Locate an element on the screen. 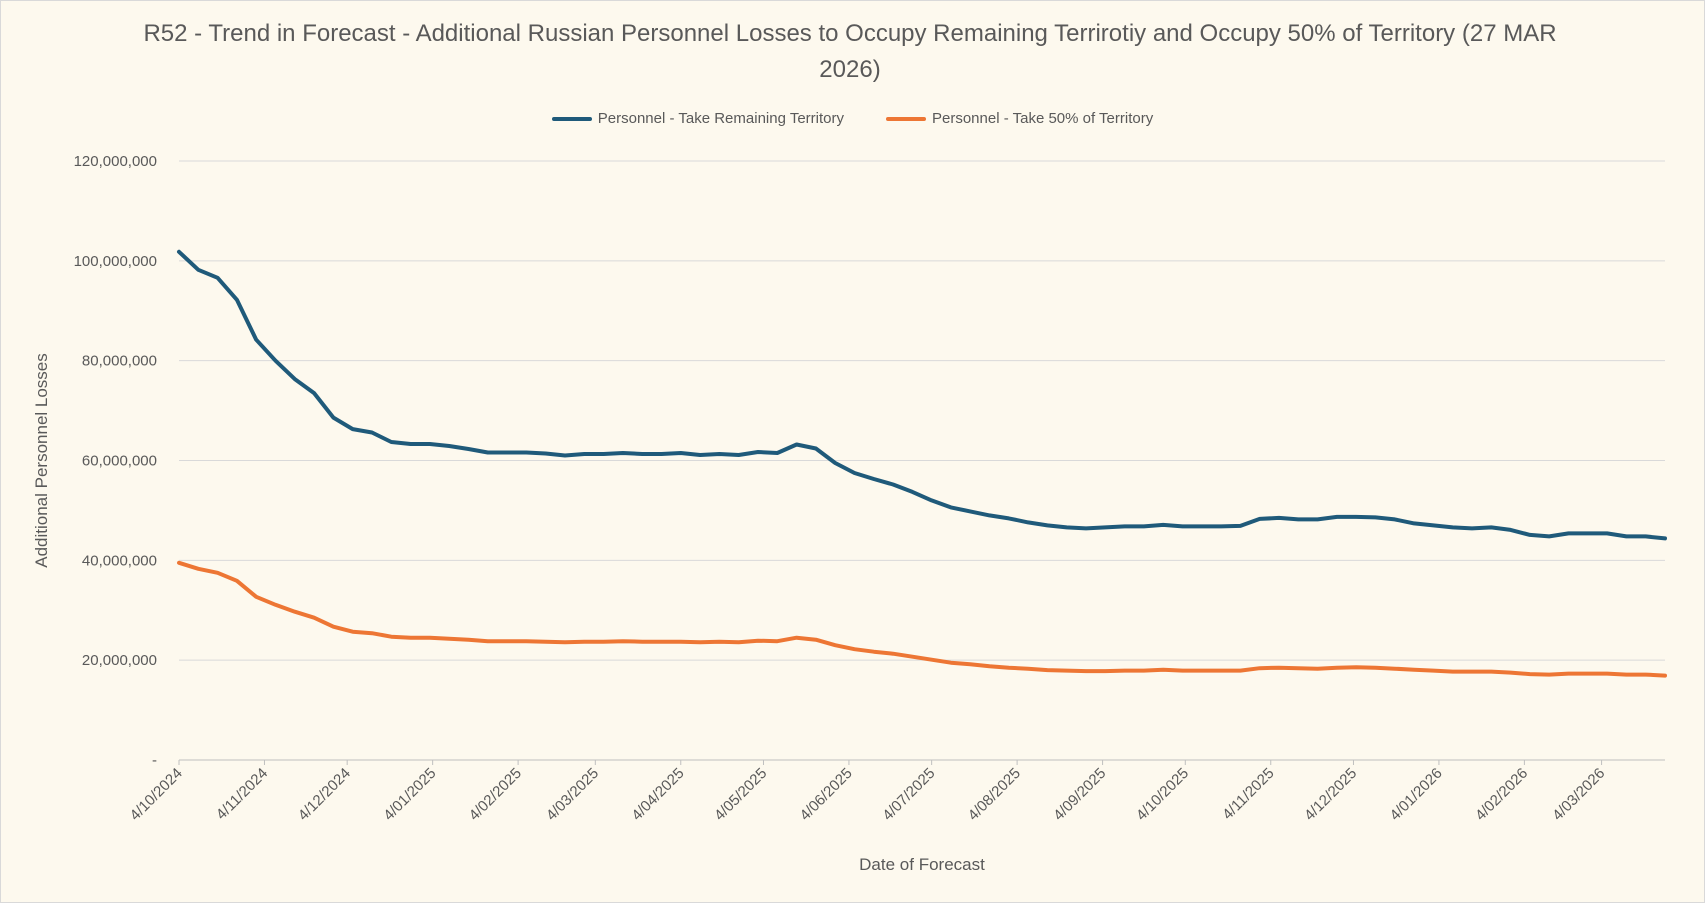  x-tick-label: 4/06/2025 is located at coordinates (826, 794).